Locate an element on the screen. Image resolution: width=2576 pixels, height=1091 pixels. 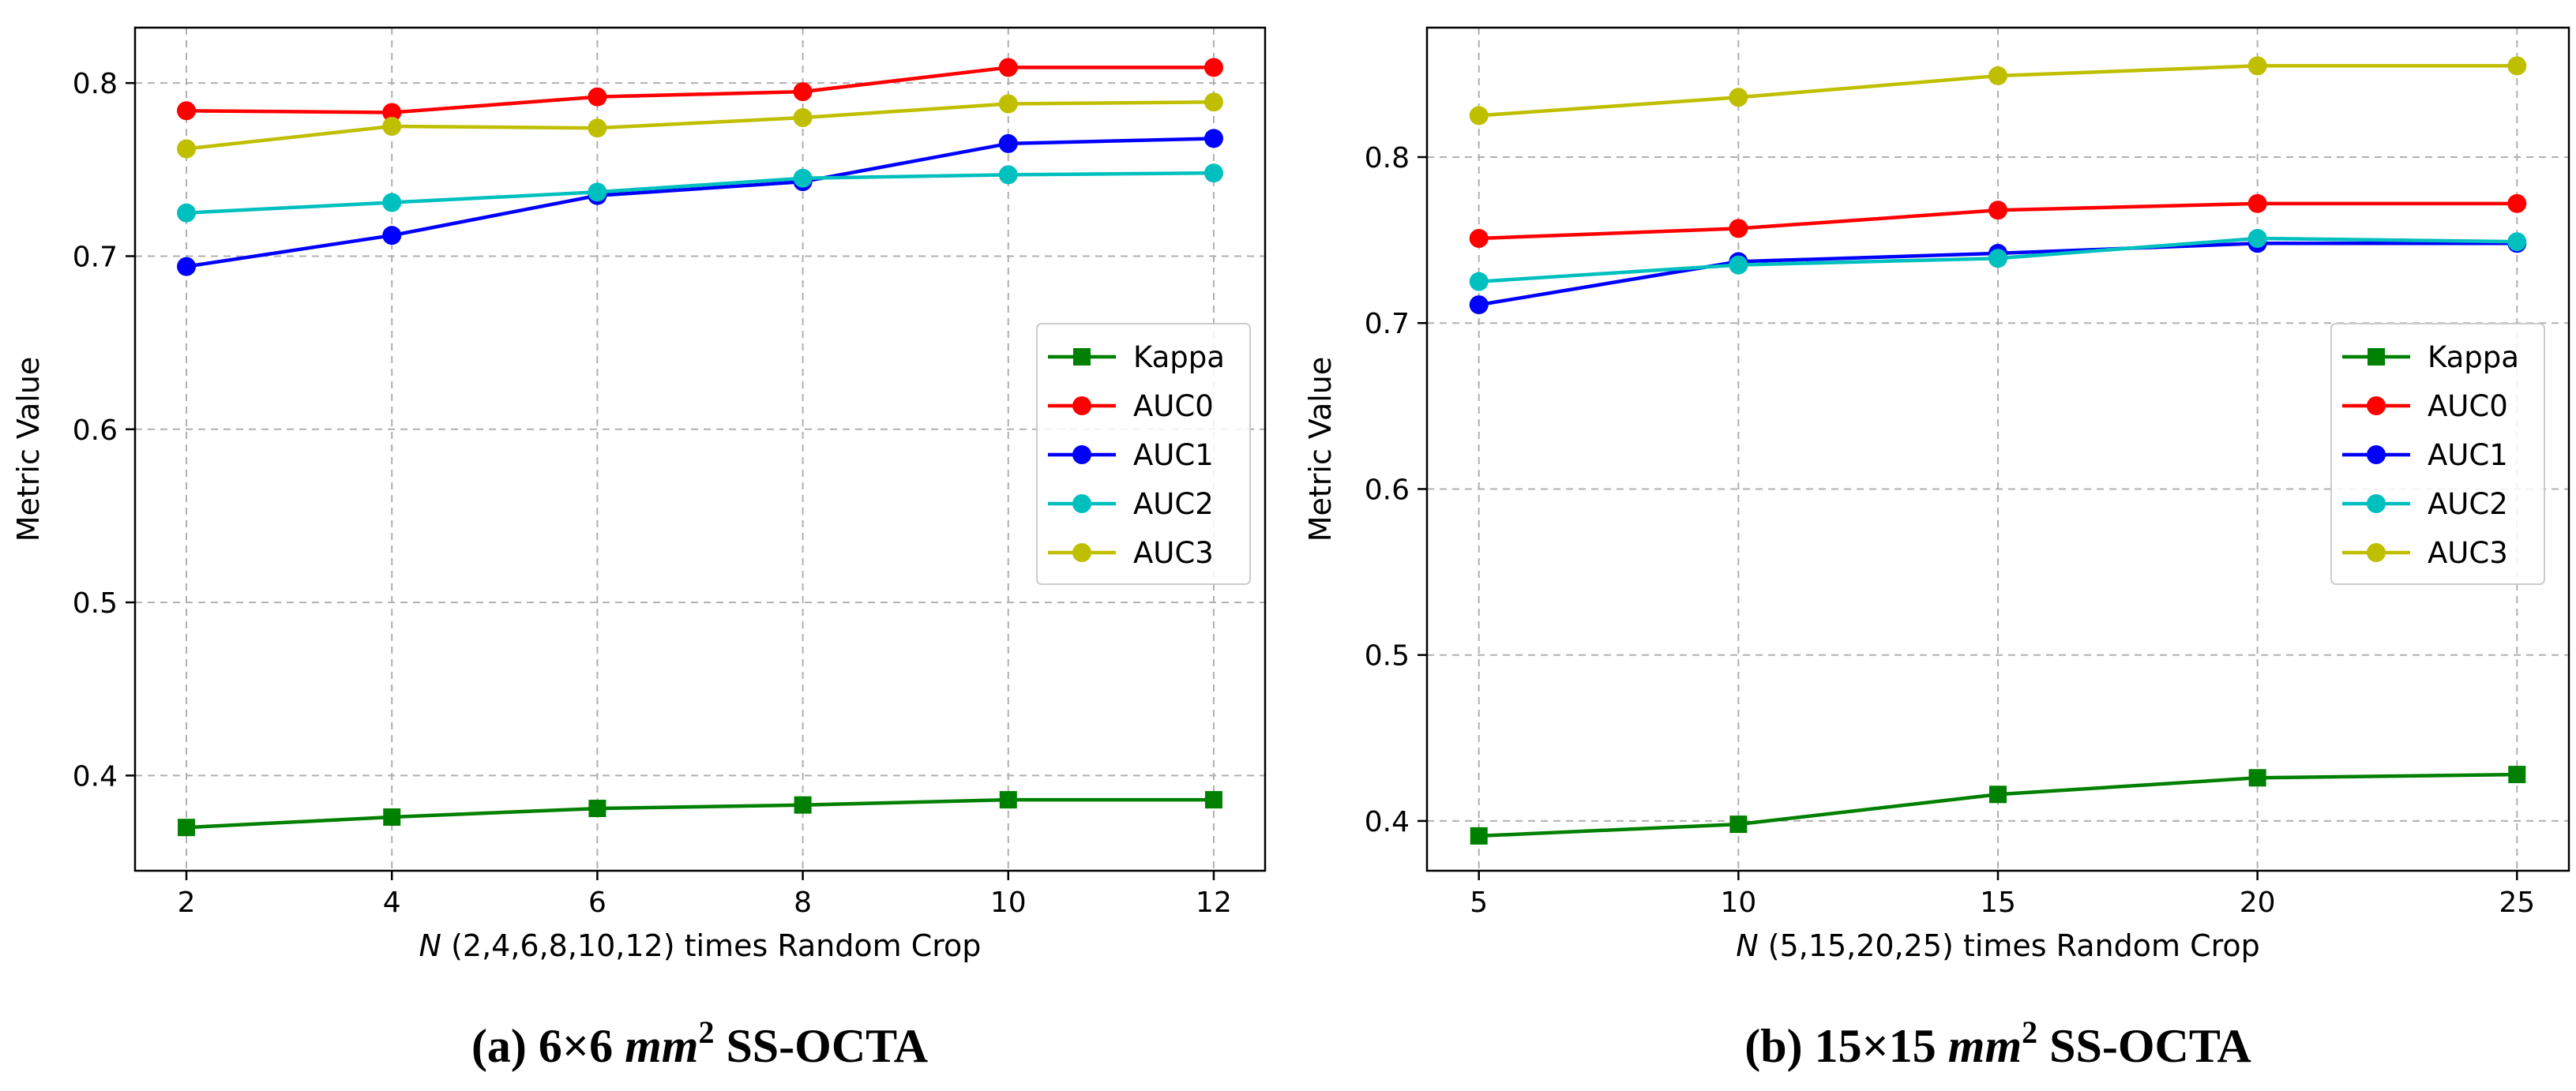
series-line-auc2 is located at coordinates (700, 193).